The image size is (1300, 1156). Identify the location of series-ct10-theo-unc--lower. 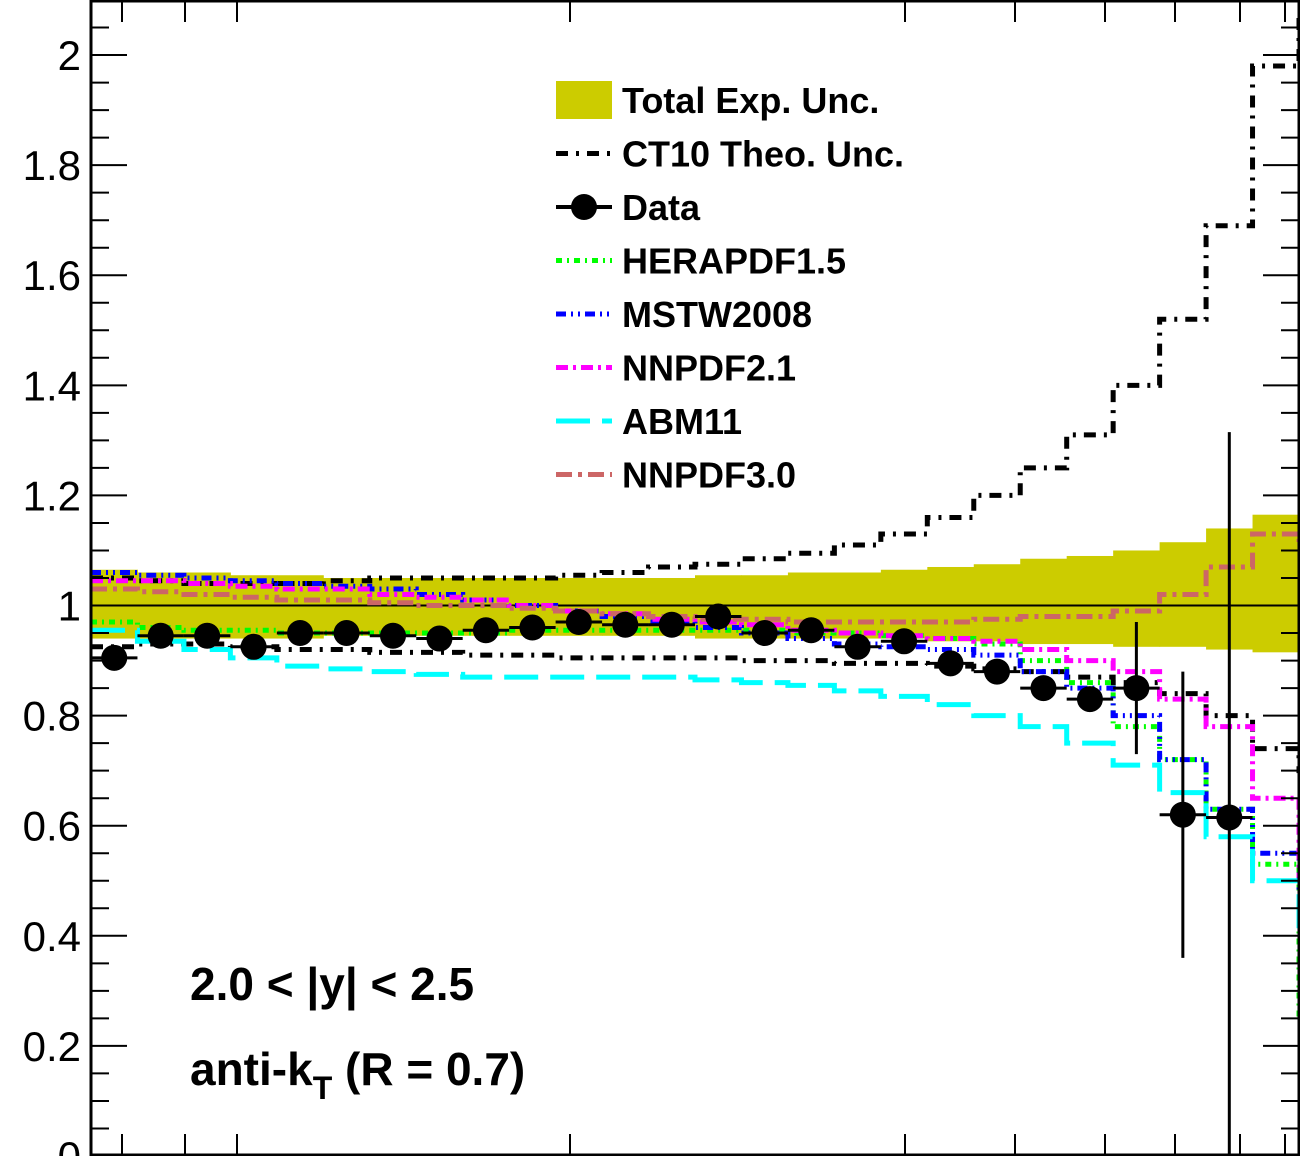
(695, 707).